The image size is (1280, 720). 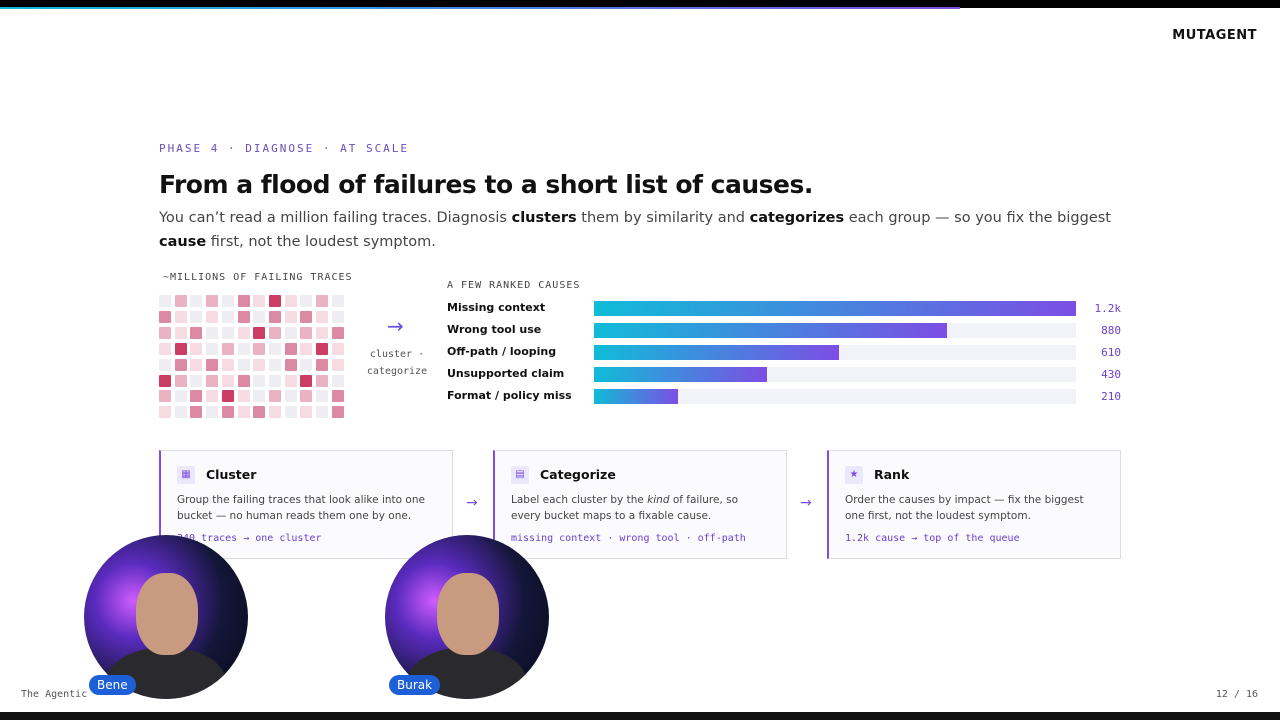 I want to click on bottom-bar, so click(x=640, y=716).